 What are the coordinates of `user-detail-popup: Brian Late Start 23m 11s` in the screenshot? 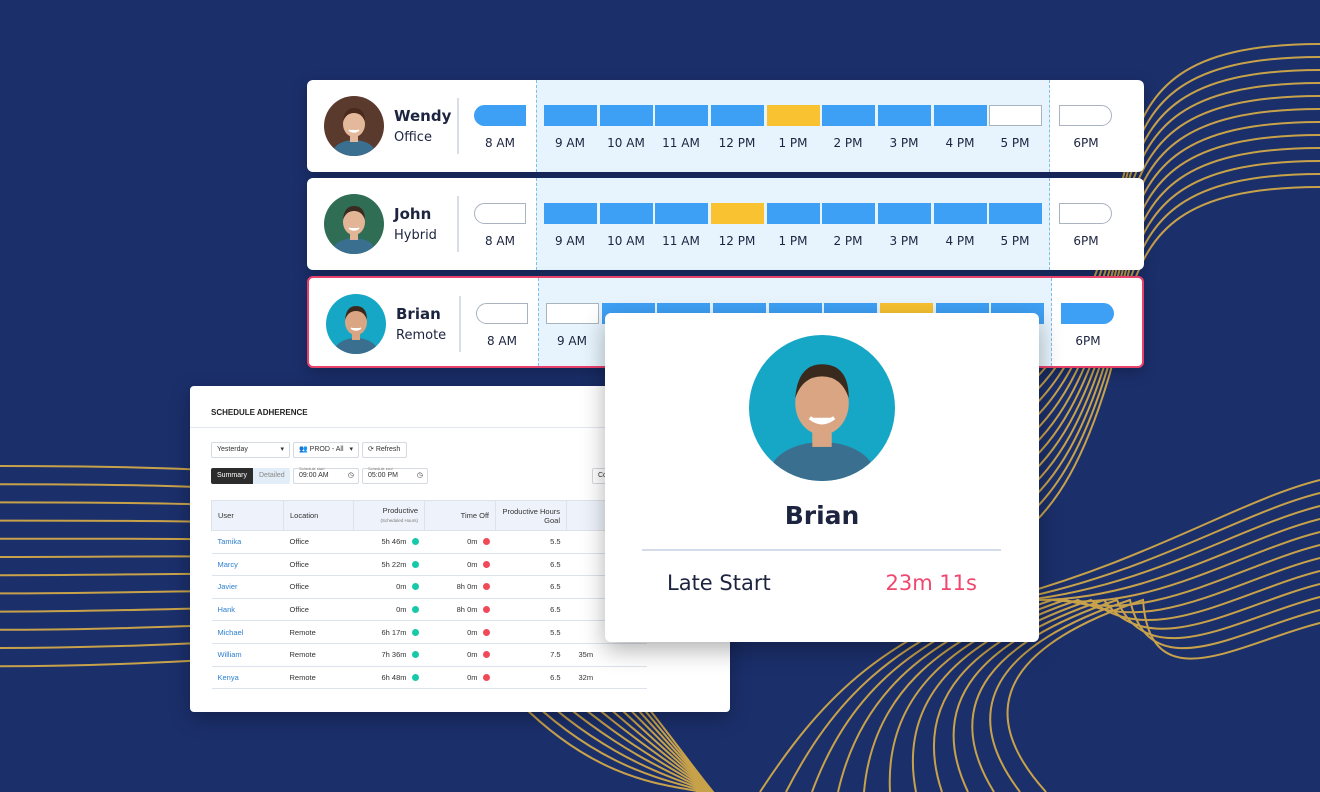 It's located at (822, 477).